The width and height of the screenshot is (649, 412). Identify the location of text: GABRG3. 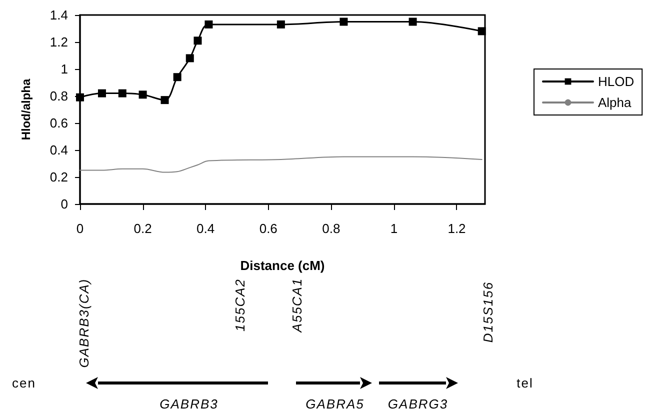
(418, 404).